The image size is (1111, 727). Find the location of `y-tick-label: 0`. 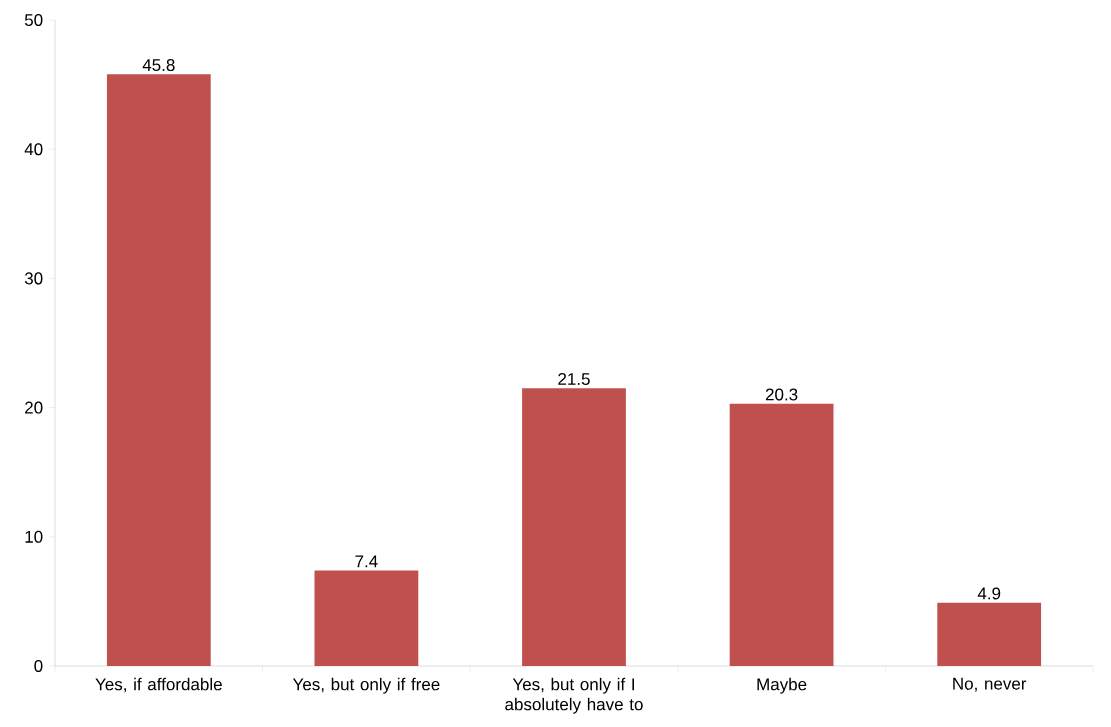

y-tick-label: 0 is located at coordinates (38, 666).